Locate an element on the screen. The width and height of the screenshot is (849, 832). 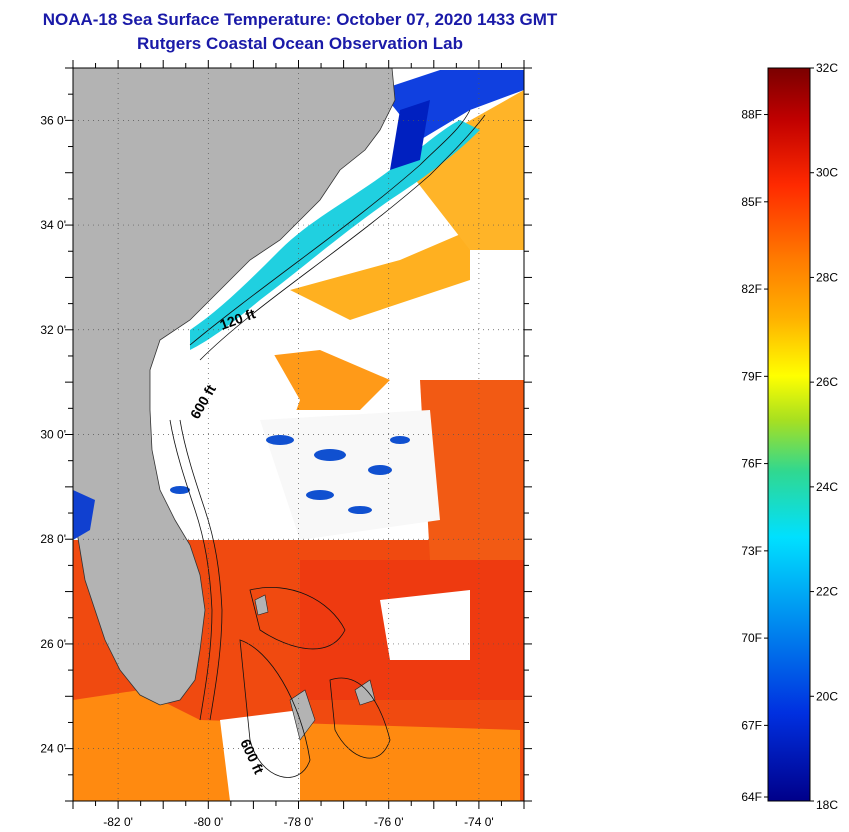
warm-water-east is located at coordinates (472, 470).